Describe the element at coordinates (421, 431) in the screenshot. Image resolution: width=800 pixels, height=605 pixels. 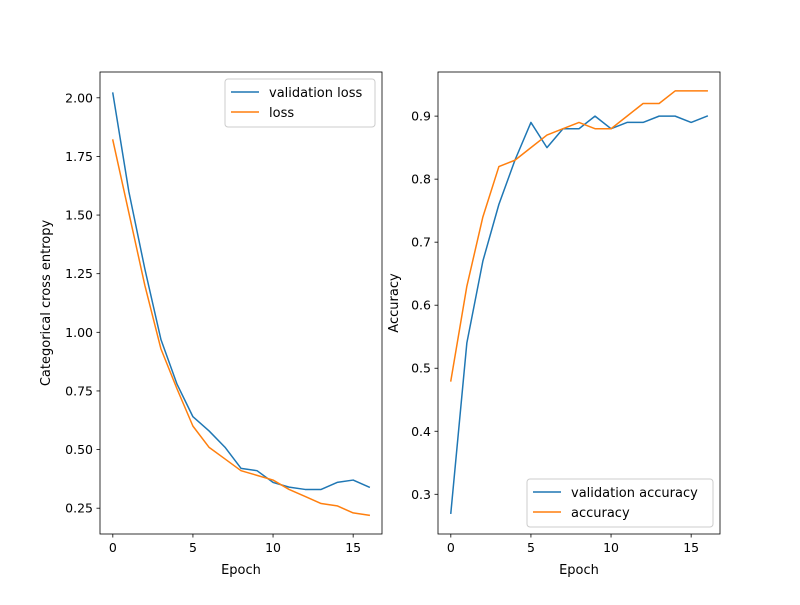
I see `y-tick-label: 0.4` at that location.